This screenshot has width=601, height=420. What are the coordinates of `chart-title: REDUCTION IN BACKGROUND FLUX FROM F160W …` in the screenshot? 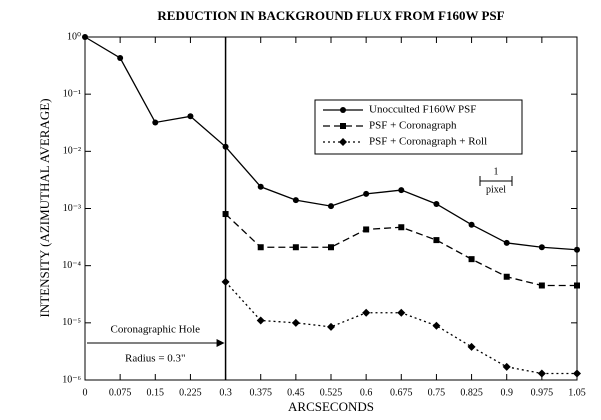 It's located at (330, 15).